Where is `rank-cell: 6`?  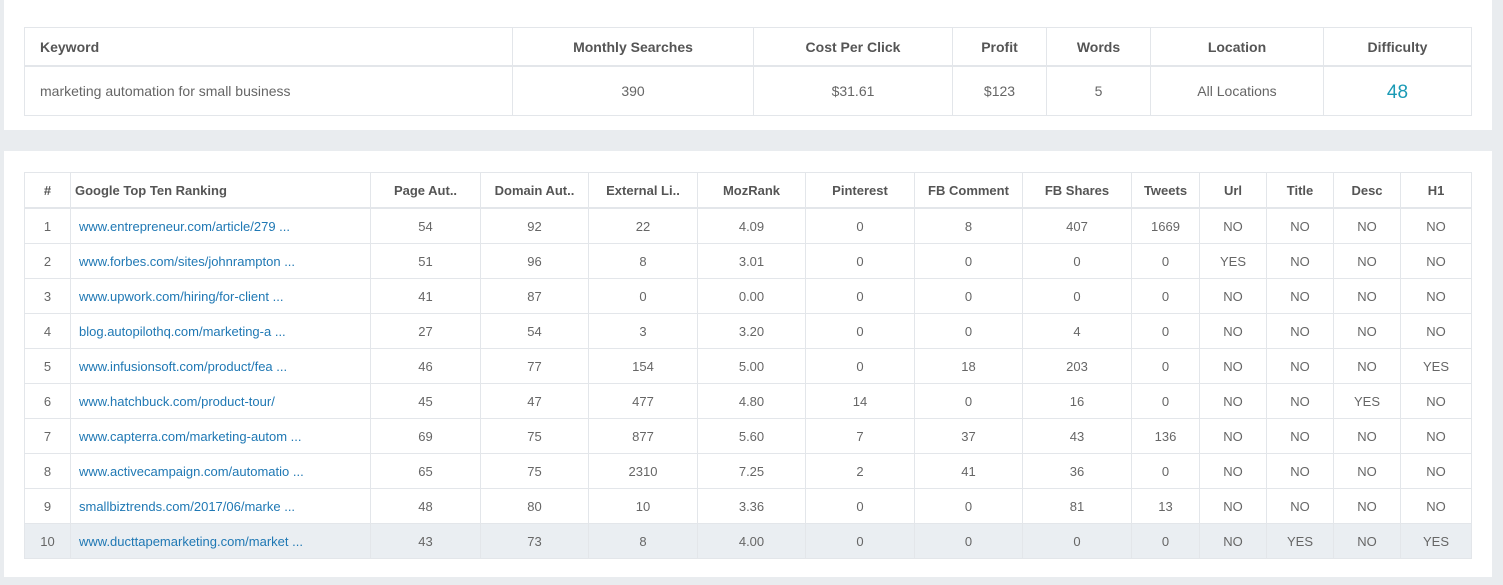 rank-cell: 6 is located at coordinates (47, 401).